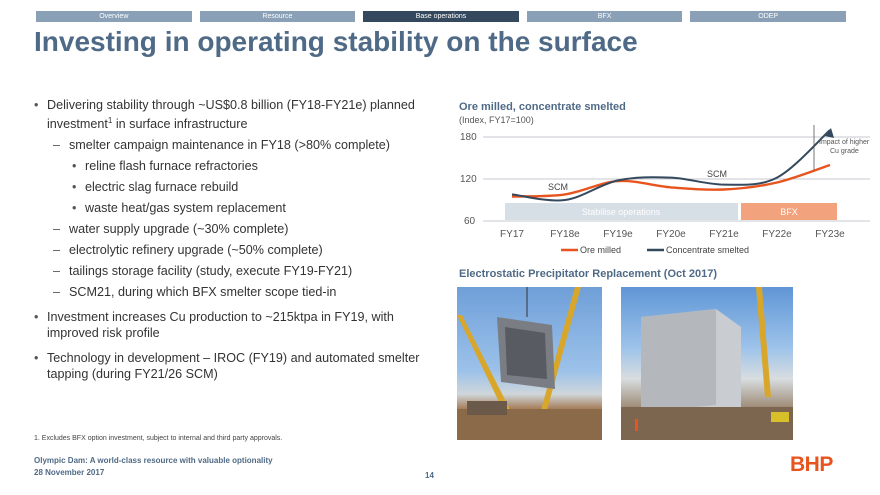  What do you see at coordinates (468, 137) in the screenshot?
I see `ytick-180: 180` at bounding box center [468, 137].